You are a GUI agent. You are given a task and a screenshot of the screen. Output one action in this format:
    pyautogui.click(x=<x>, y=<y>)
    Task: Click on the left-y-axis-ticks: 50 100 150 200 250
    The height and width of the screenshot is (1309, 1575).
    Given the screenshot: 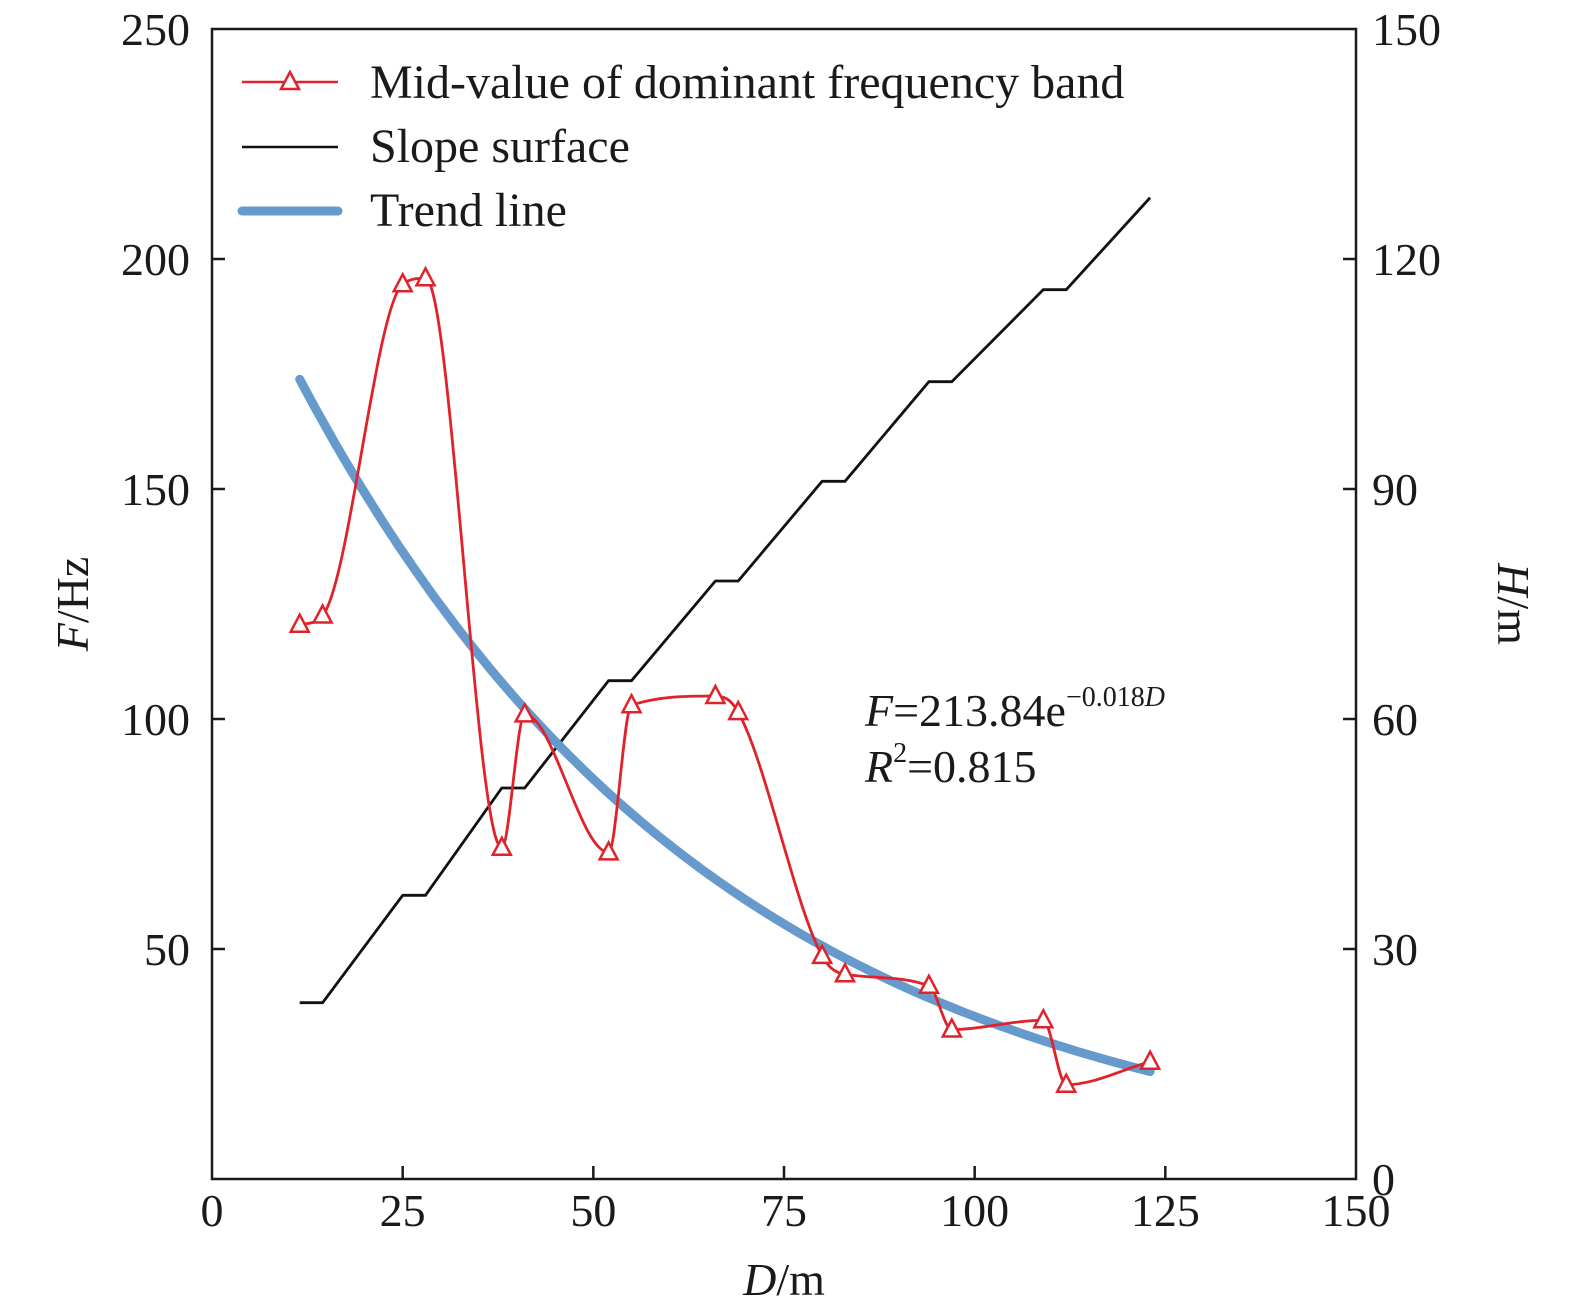 What is the action you would take?
    pyautogui.click(x=173, y=489)
    